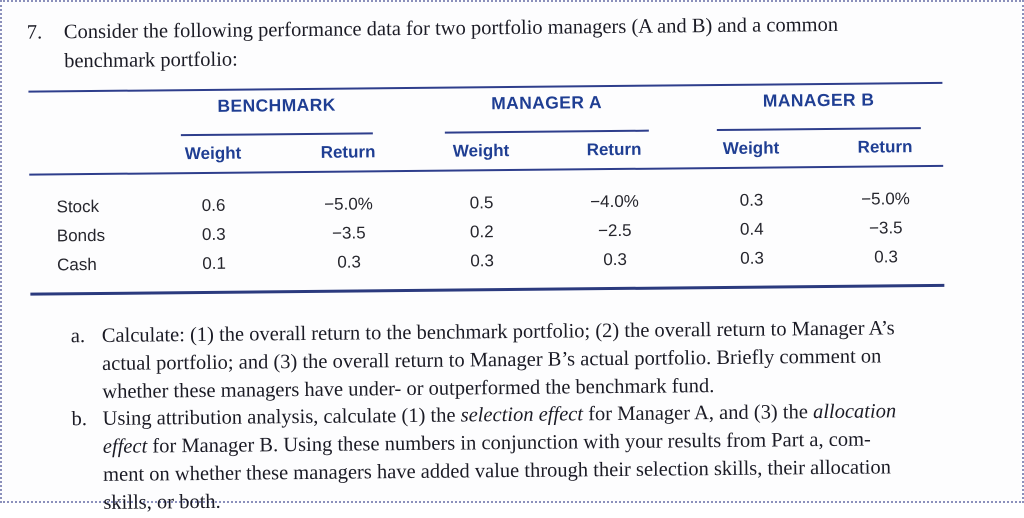  I want to click on benchmark-underline, so click(276, 134).